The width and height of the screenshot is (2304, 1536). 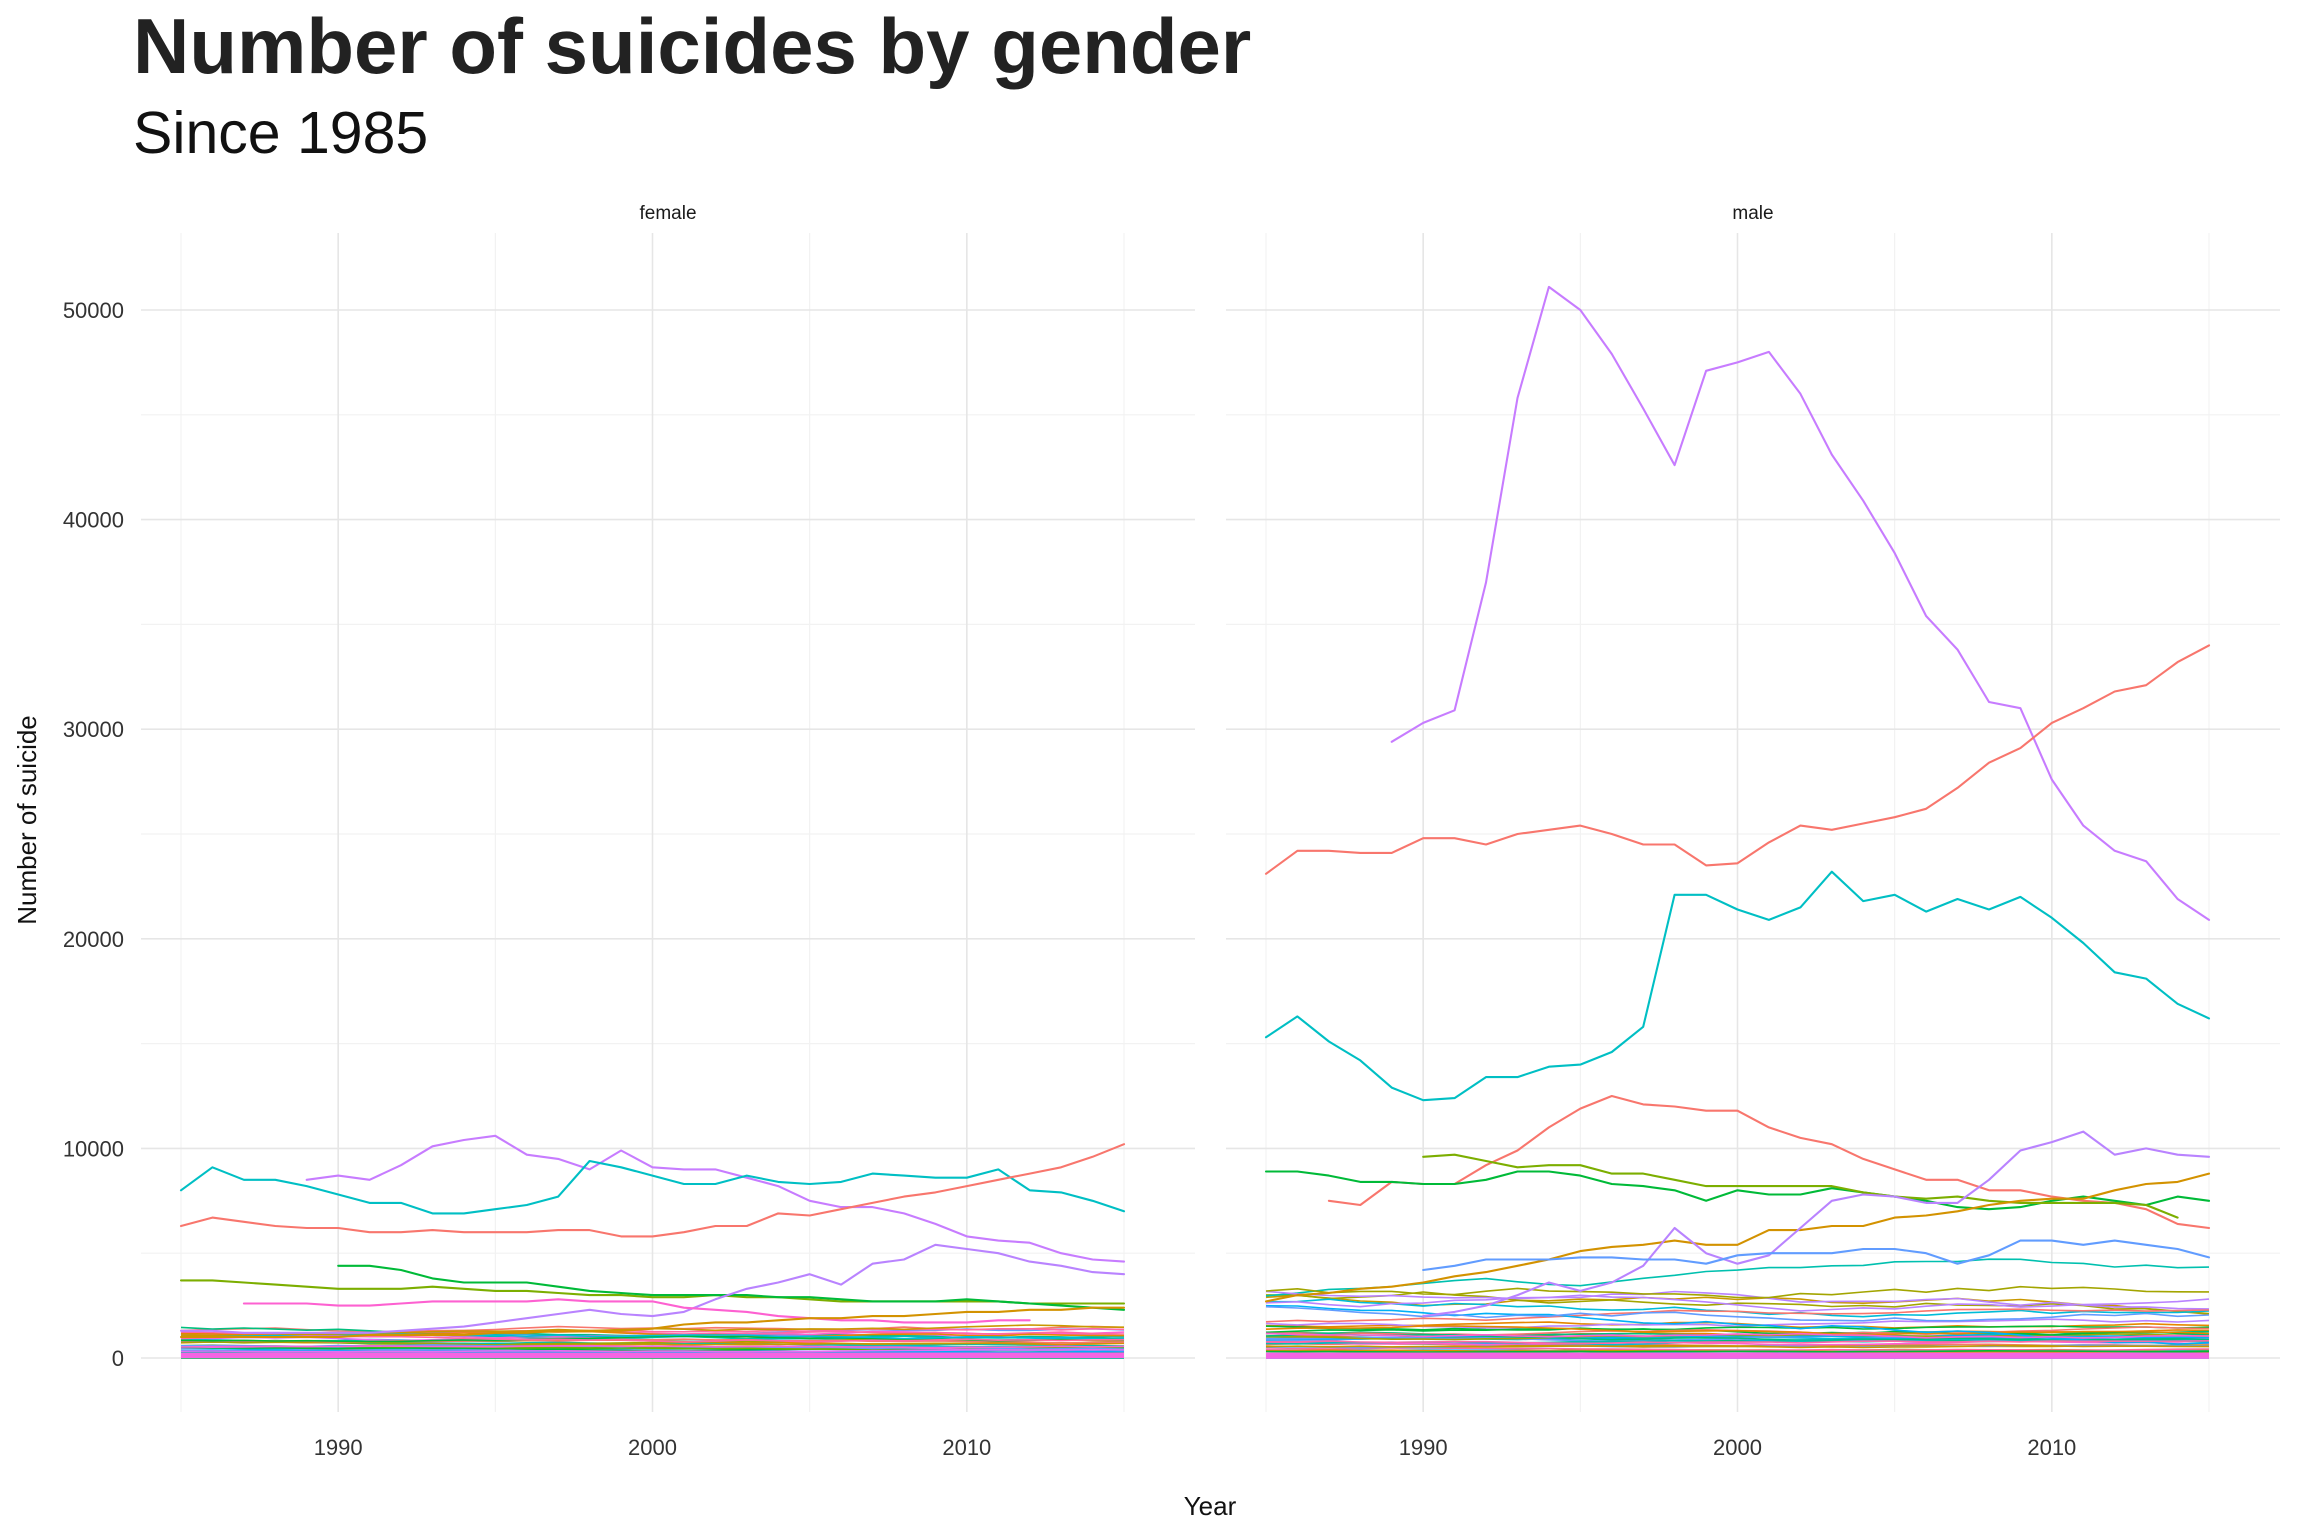 I want to click on y-tick-label: 10000, so click(x=93, y=1148).